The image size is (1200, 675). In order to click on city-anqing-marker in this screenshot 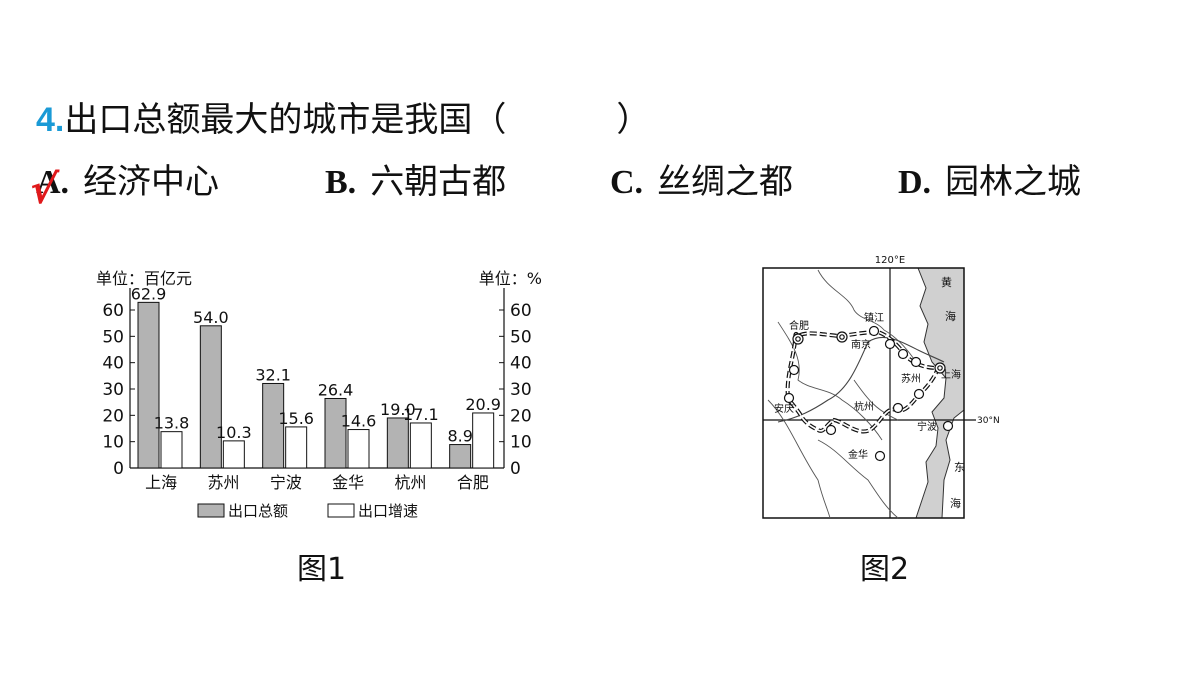, I will do `click(789, 398)`.